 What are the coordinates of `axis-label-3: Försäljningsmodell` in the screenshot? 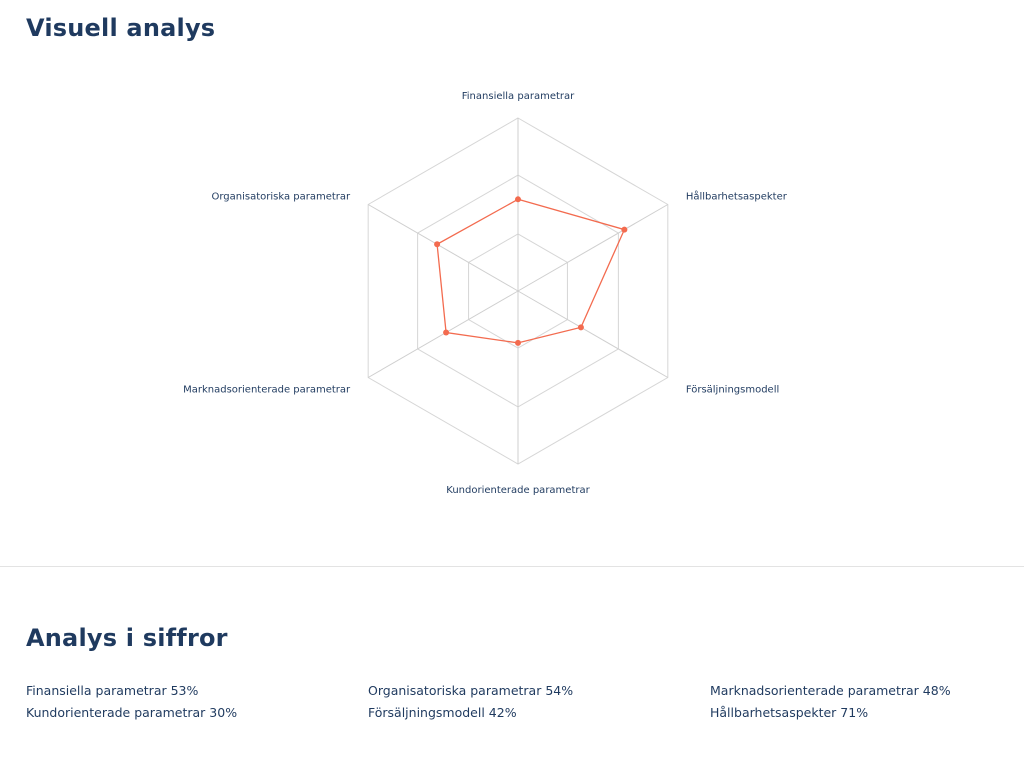 It's located at (732, 390).